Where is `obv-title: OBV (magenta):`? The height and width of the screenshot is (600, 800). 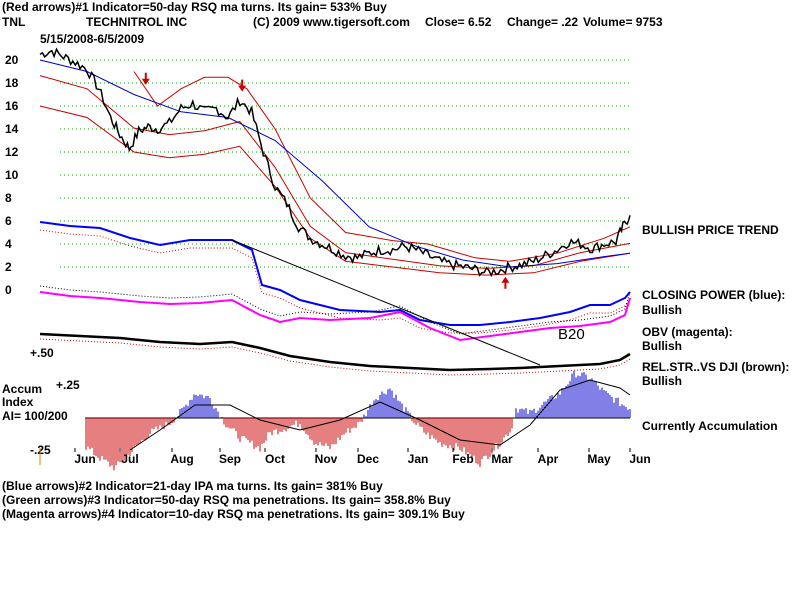 obv-title: OBV (magenta): is located at coordinates (687, 332).